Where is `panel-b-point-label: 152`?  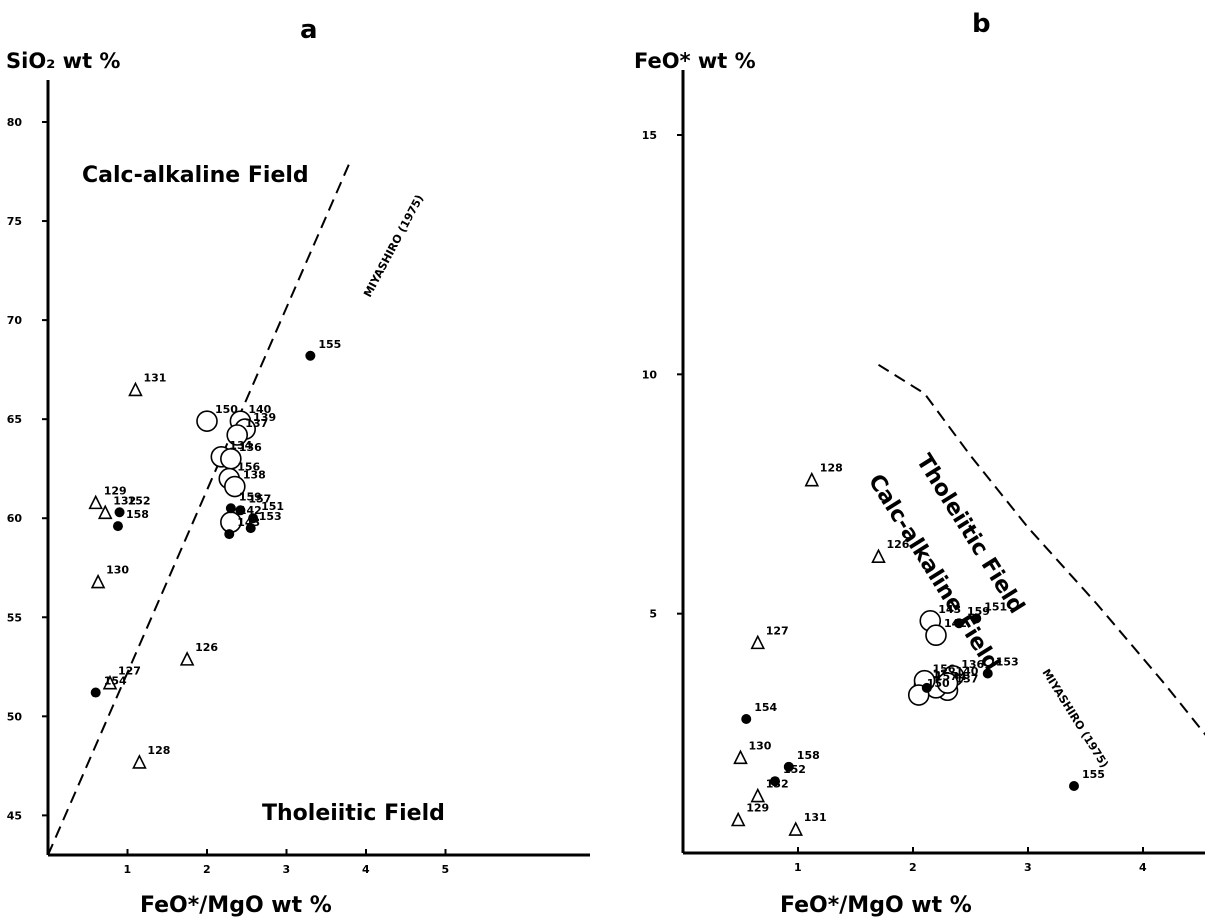 panel-b-point-label: 152 is located at coordinates (794, 769).